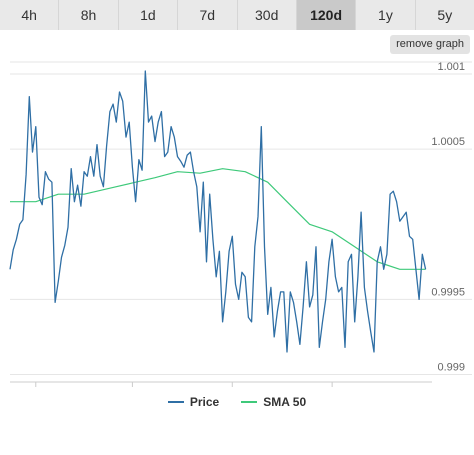 This screenshot has height=455, width=474. What do you see at coordinates (208, 15) in the screenshot?
I see `tab-7d: 7d` at bounding box center [208, 15].